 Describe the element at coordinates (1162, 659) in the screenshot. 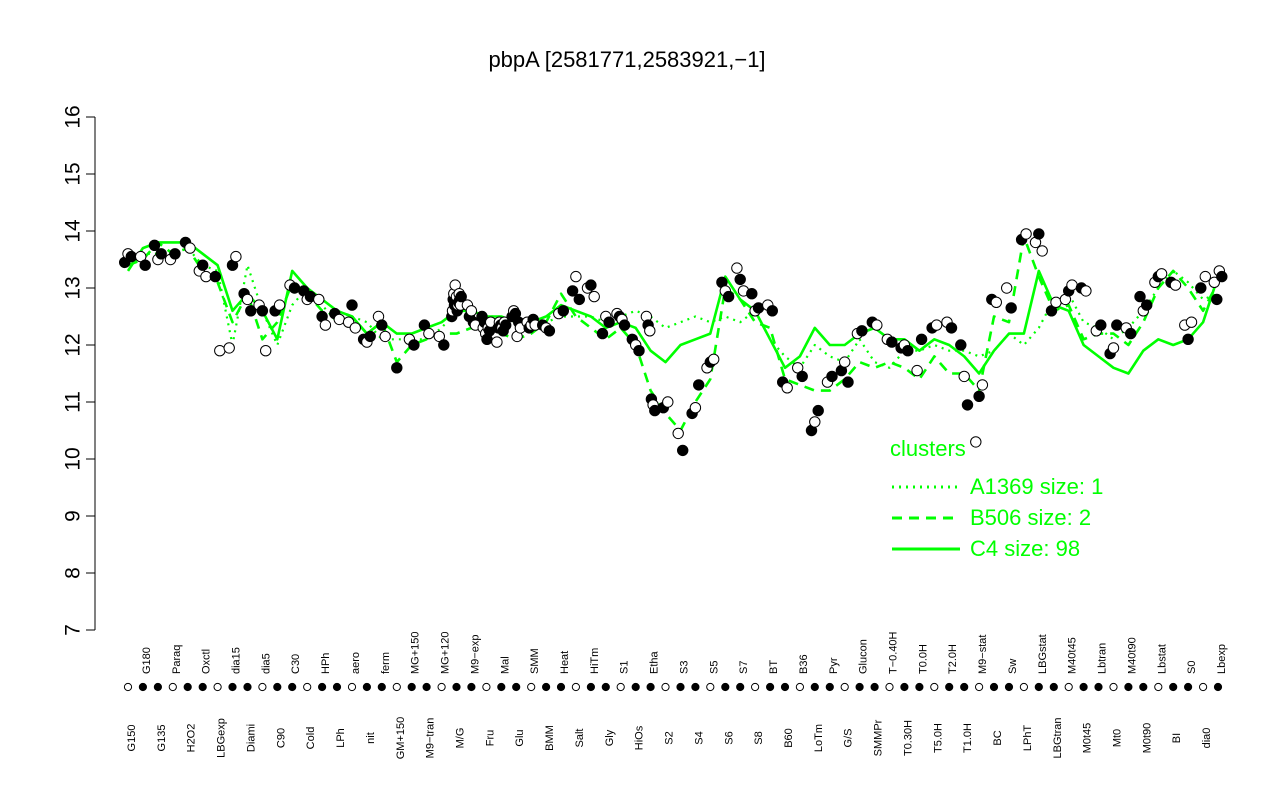

I see `x-tick-label: Lbstat` at that location.